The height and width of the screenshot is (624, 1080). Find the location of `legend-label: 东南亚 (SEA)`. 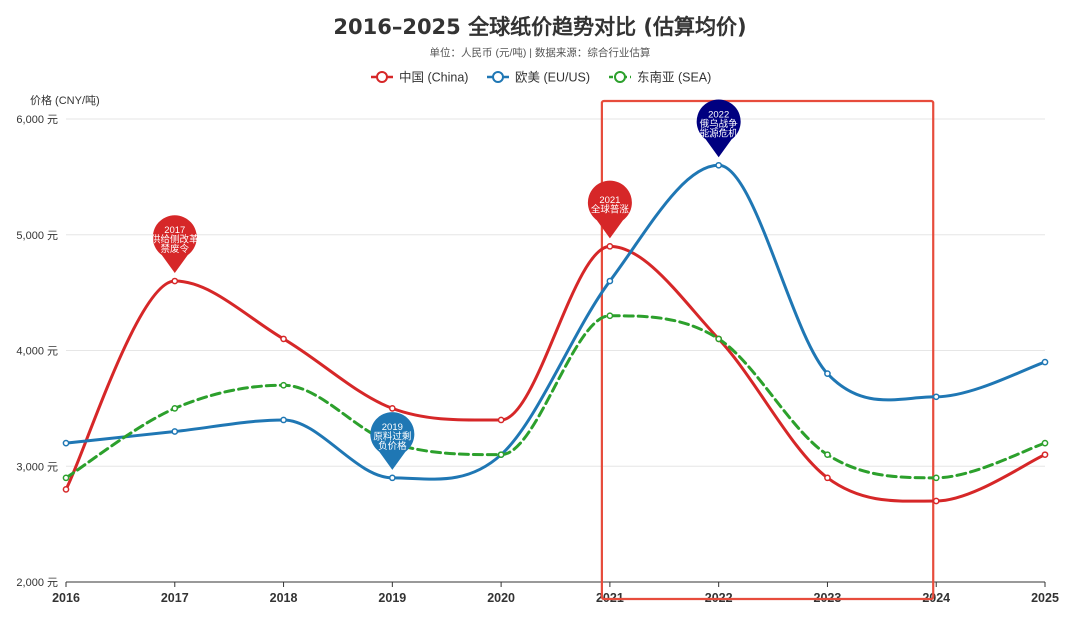

legend-label: 东南亚 (SEA) is located at coordinates (674, 77).